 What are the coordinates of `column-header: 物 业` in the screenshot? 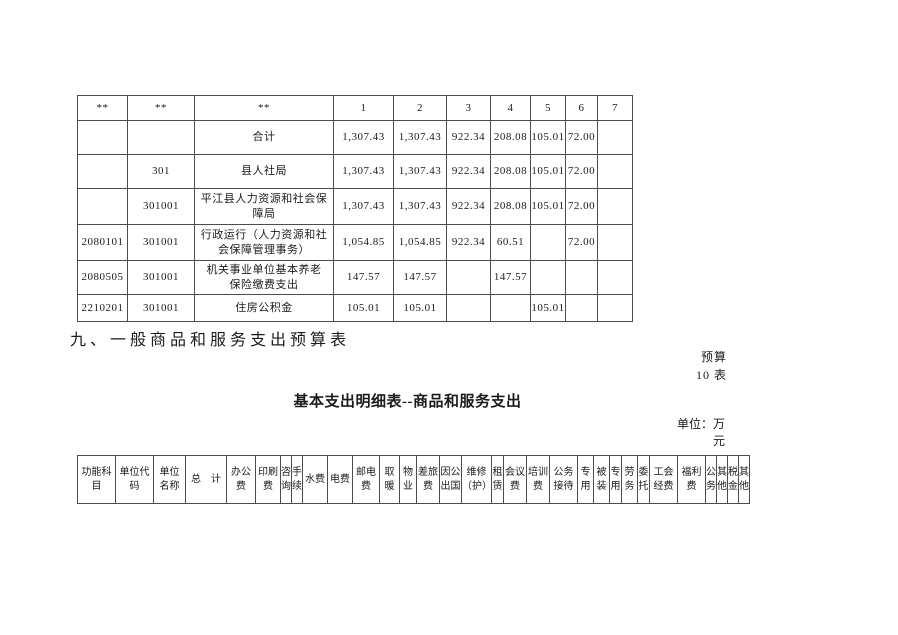 It's located at (408, 479).